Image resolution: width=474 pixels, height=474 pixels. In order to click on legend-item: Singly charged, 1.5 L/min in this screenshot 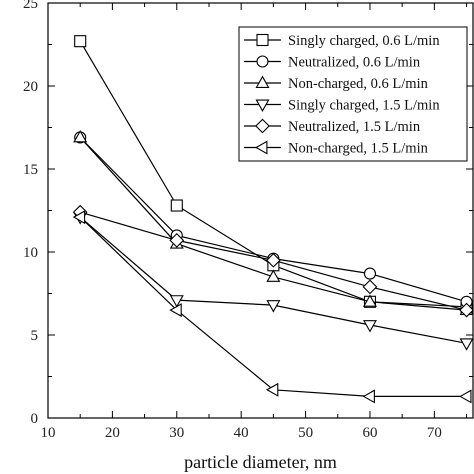, I will do `click(342, 106)`.